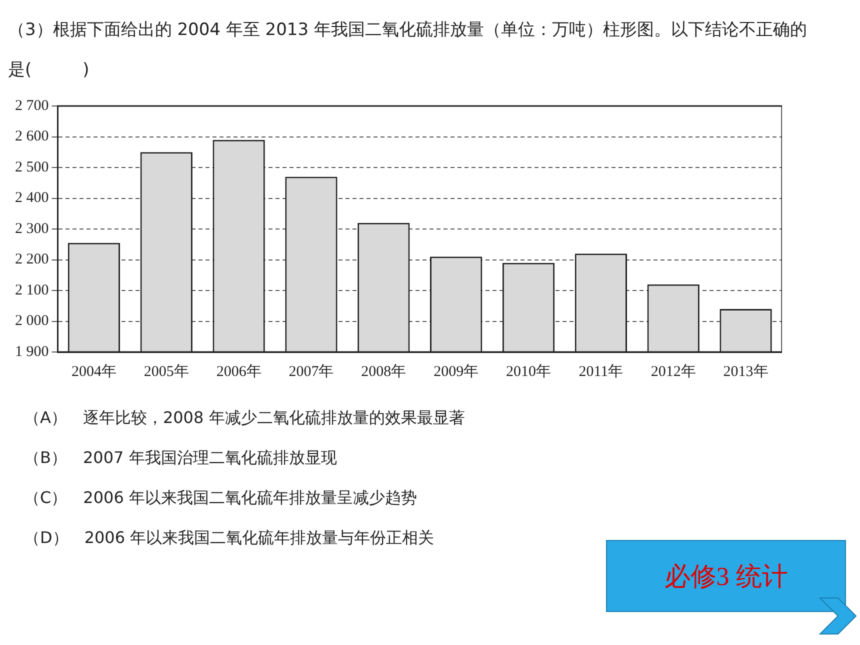 This screenshot has width=860, height=645. I want to click on y-tick-label: 2 500, so click(32, 167).